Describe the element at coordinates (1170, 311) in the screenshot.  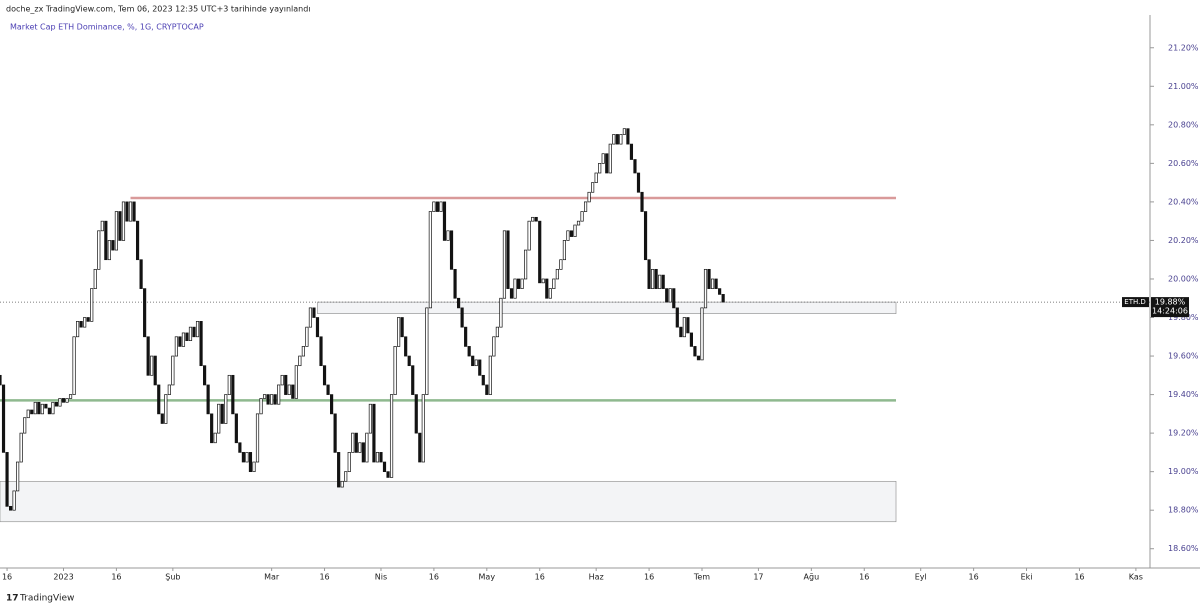
I see `countdown: 14:24:06` at that location.